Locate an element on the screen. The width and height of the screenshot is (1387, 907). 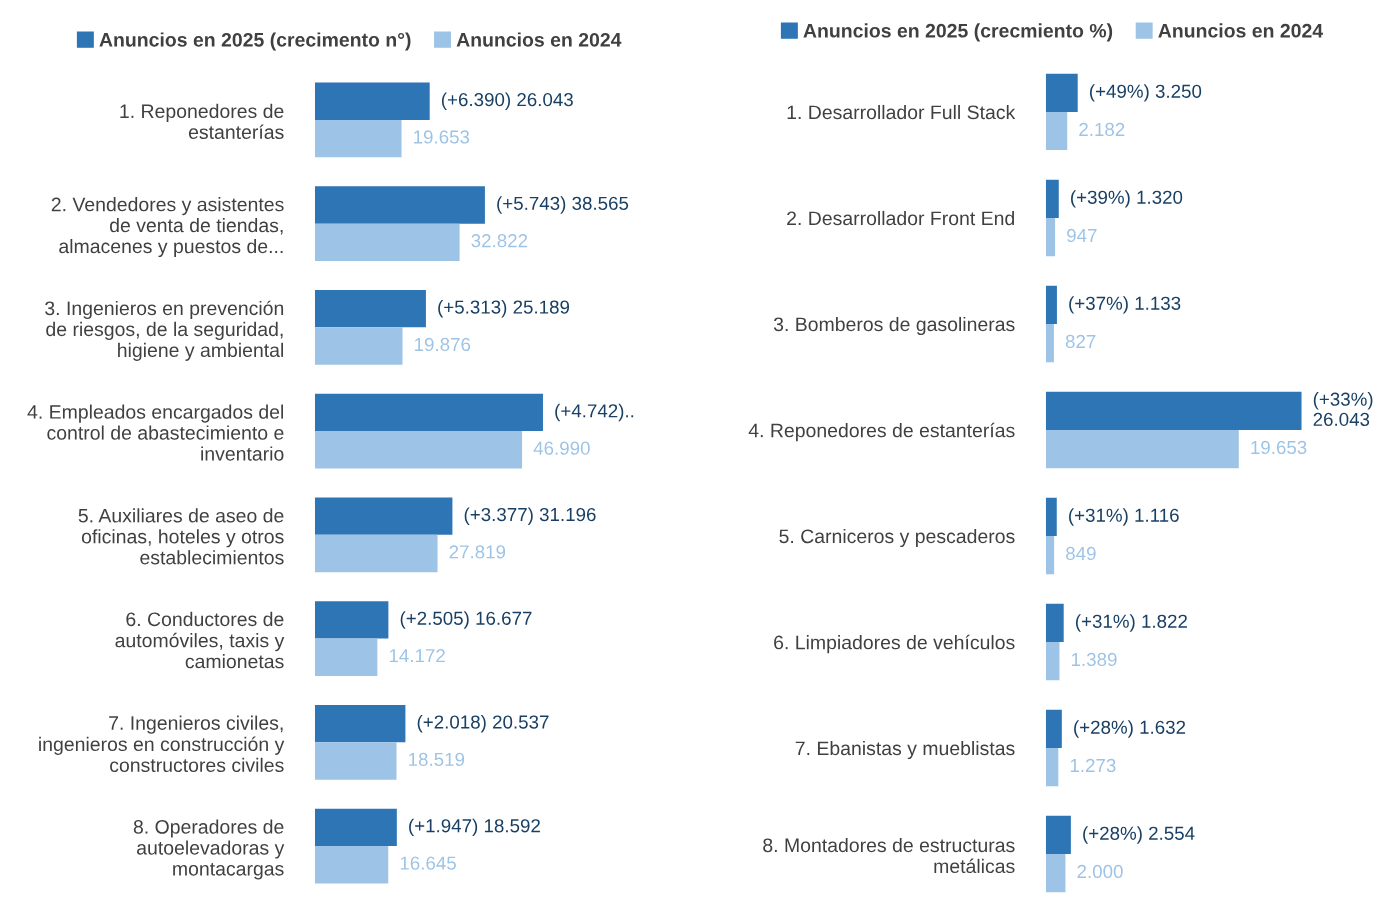
data-label: 1.273 is located at coordinates (1093, 765).